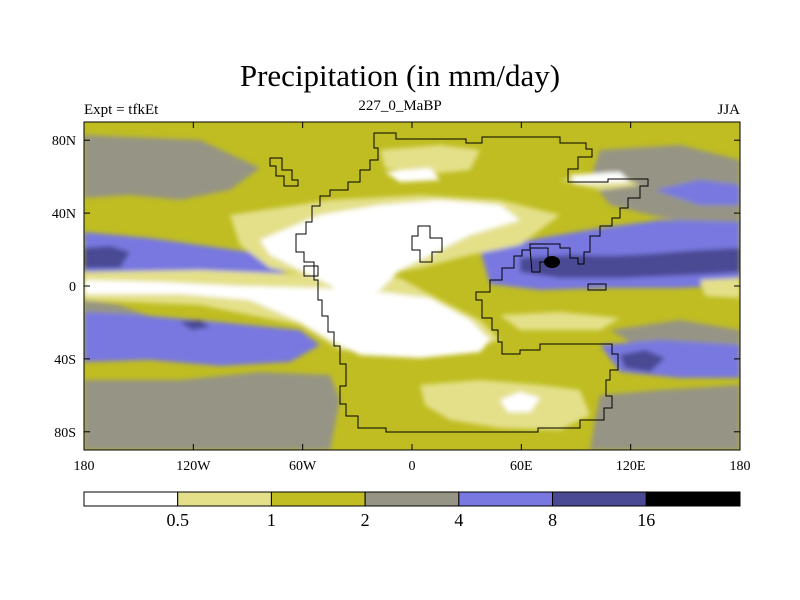 Image resolution: width=800 pixels, height=600 pixels. Describe the element at coordinates (121, 110) in the screenshot. I see `experiment-label: Expt = tfkEt` at that location.